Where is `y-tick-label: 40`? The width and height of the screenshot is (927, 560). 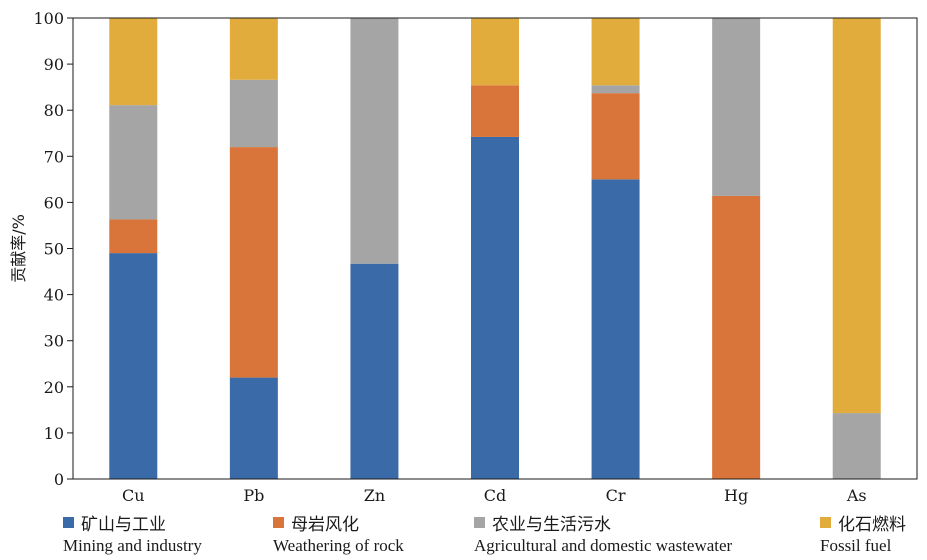
y-tick-label: 40 is located at coordinates (54, 295).